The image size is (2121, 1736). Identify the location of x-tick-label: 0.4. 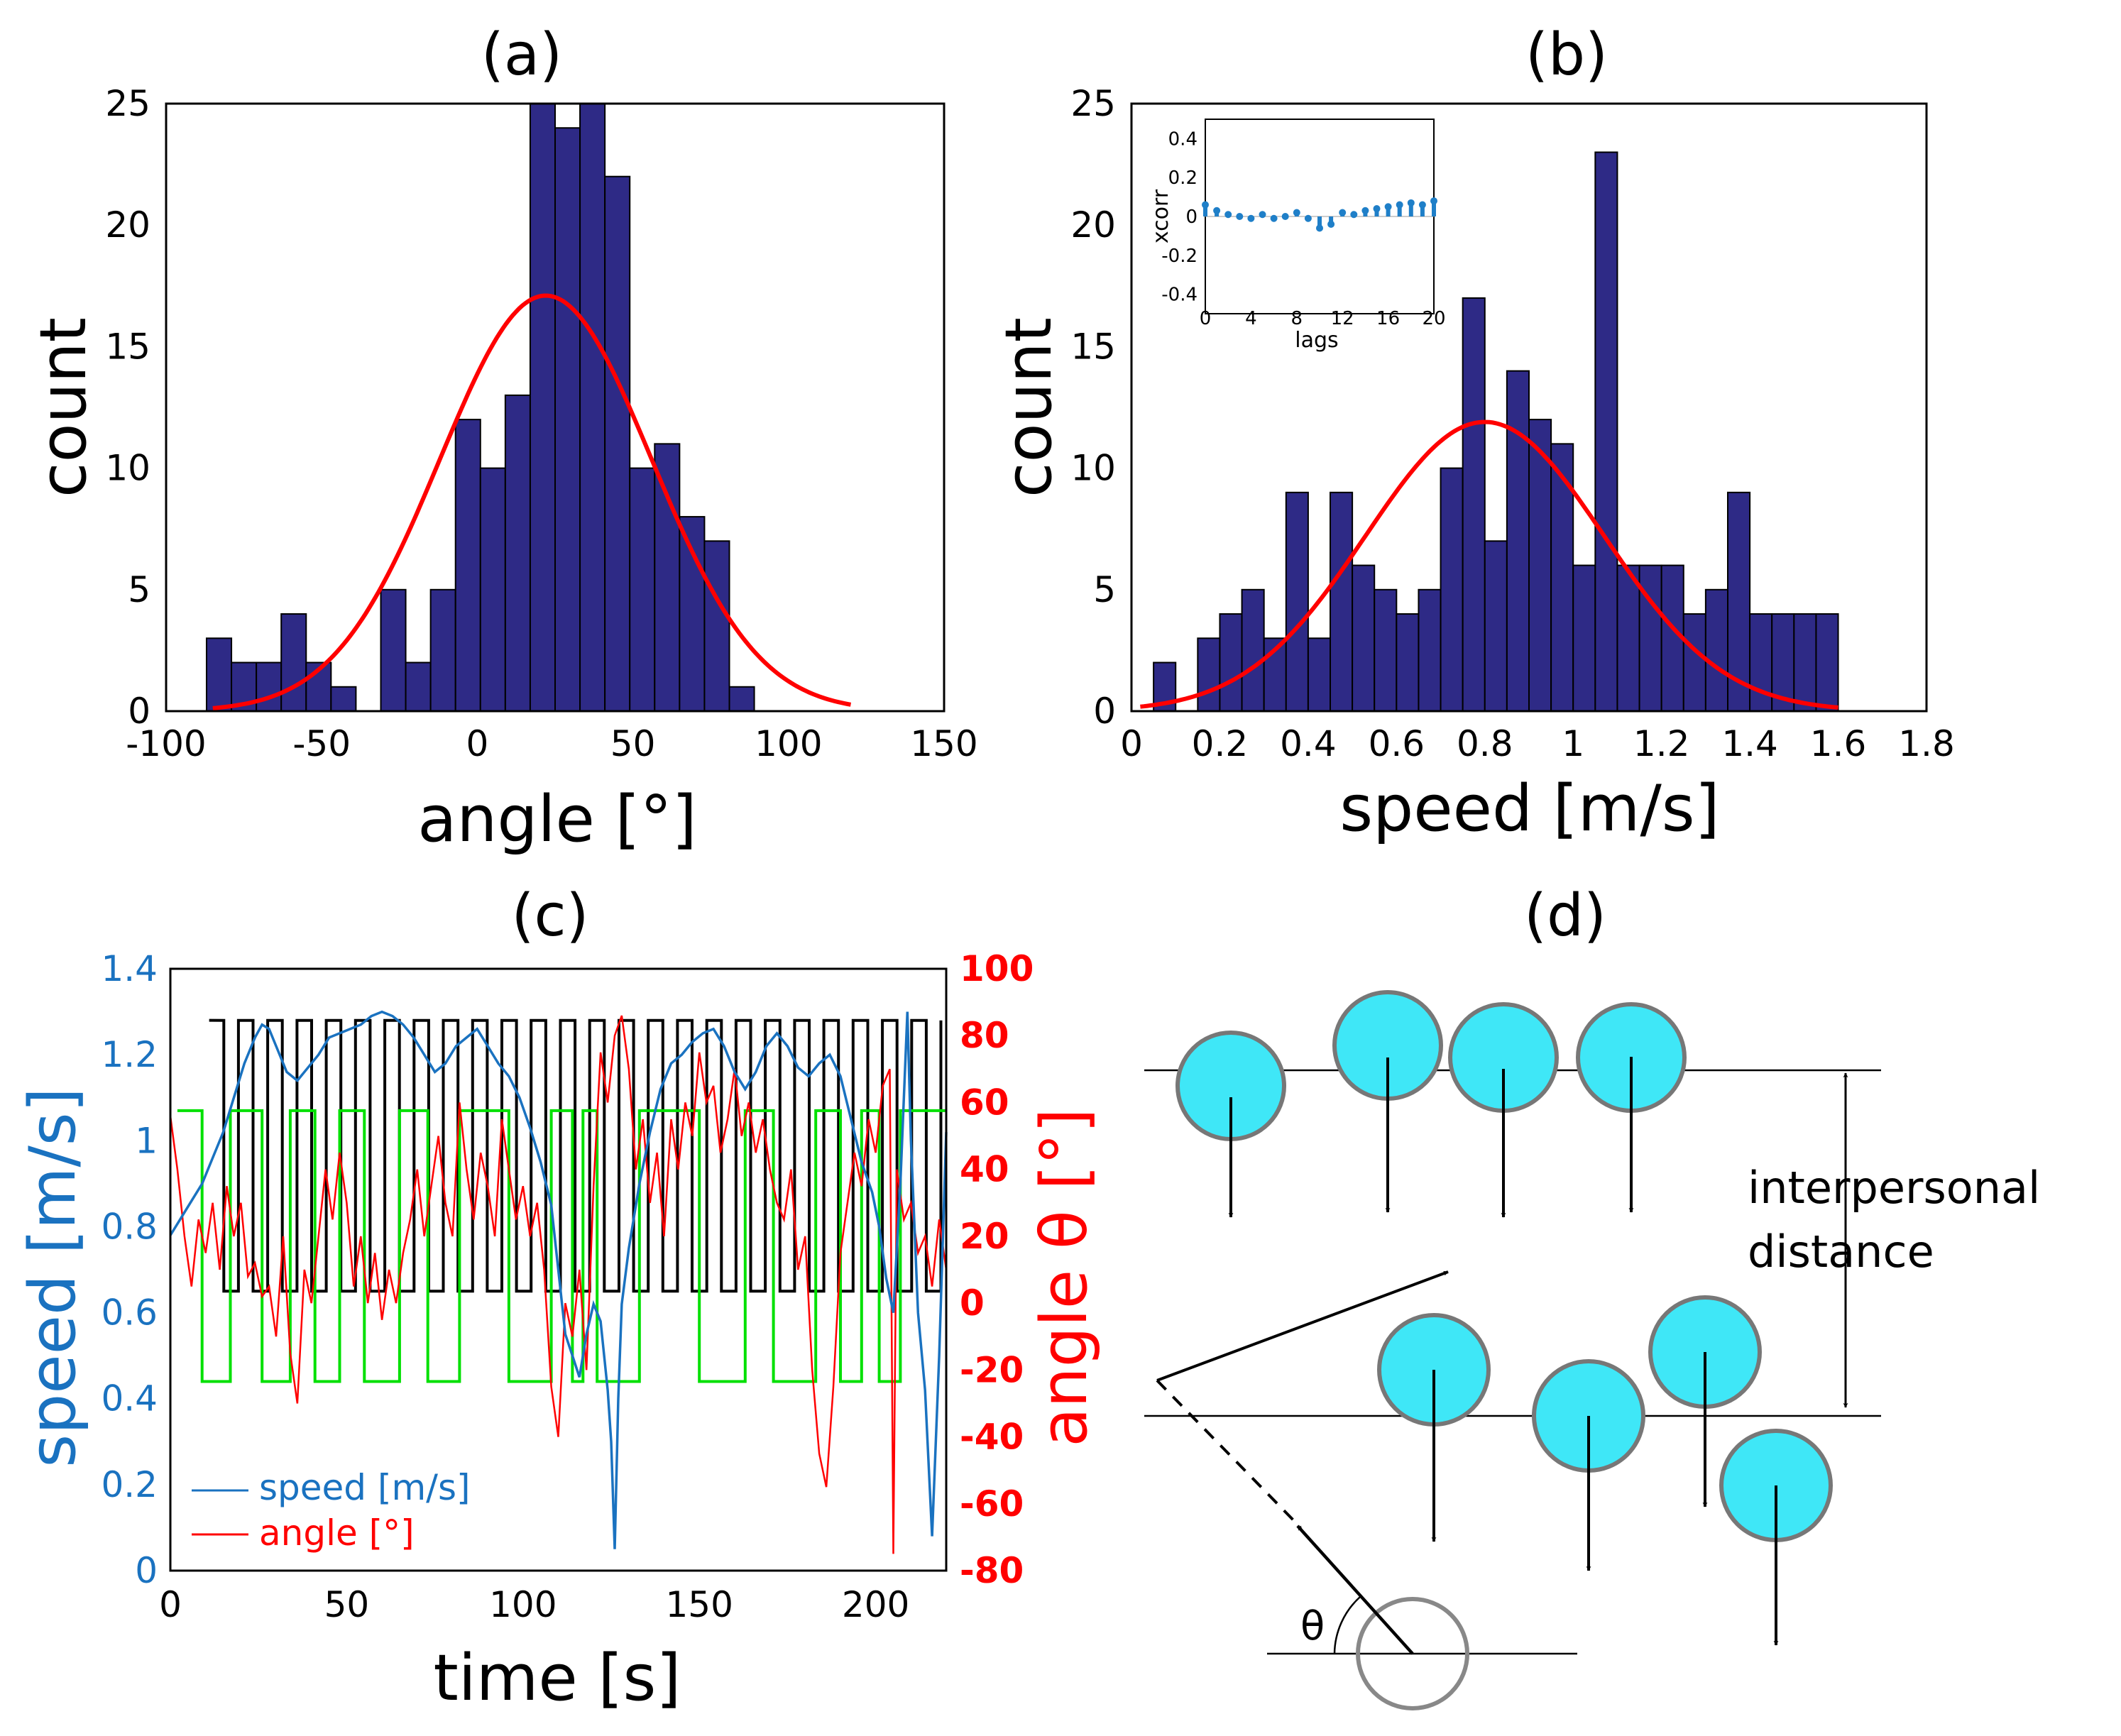
(1308, 743).